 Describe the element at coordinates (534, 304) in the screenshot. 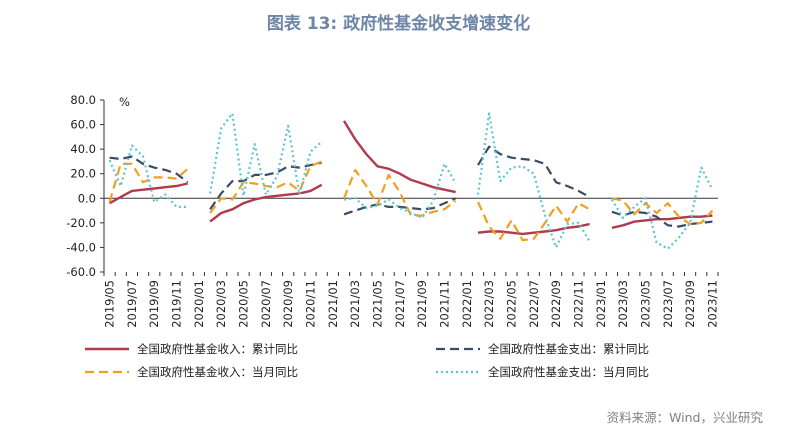

I see `x-tick-label: 2022/07` at that location.